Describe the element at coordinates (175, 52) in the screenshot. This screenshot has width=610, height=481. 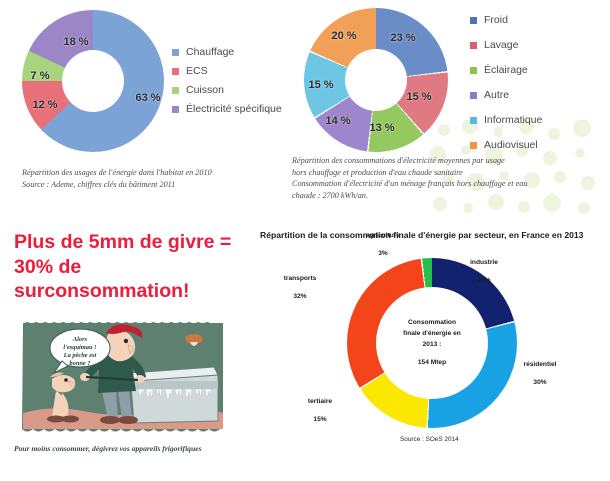
I see `habitat-legend-swatch-chauffage` at that location.